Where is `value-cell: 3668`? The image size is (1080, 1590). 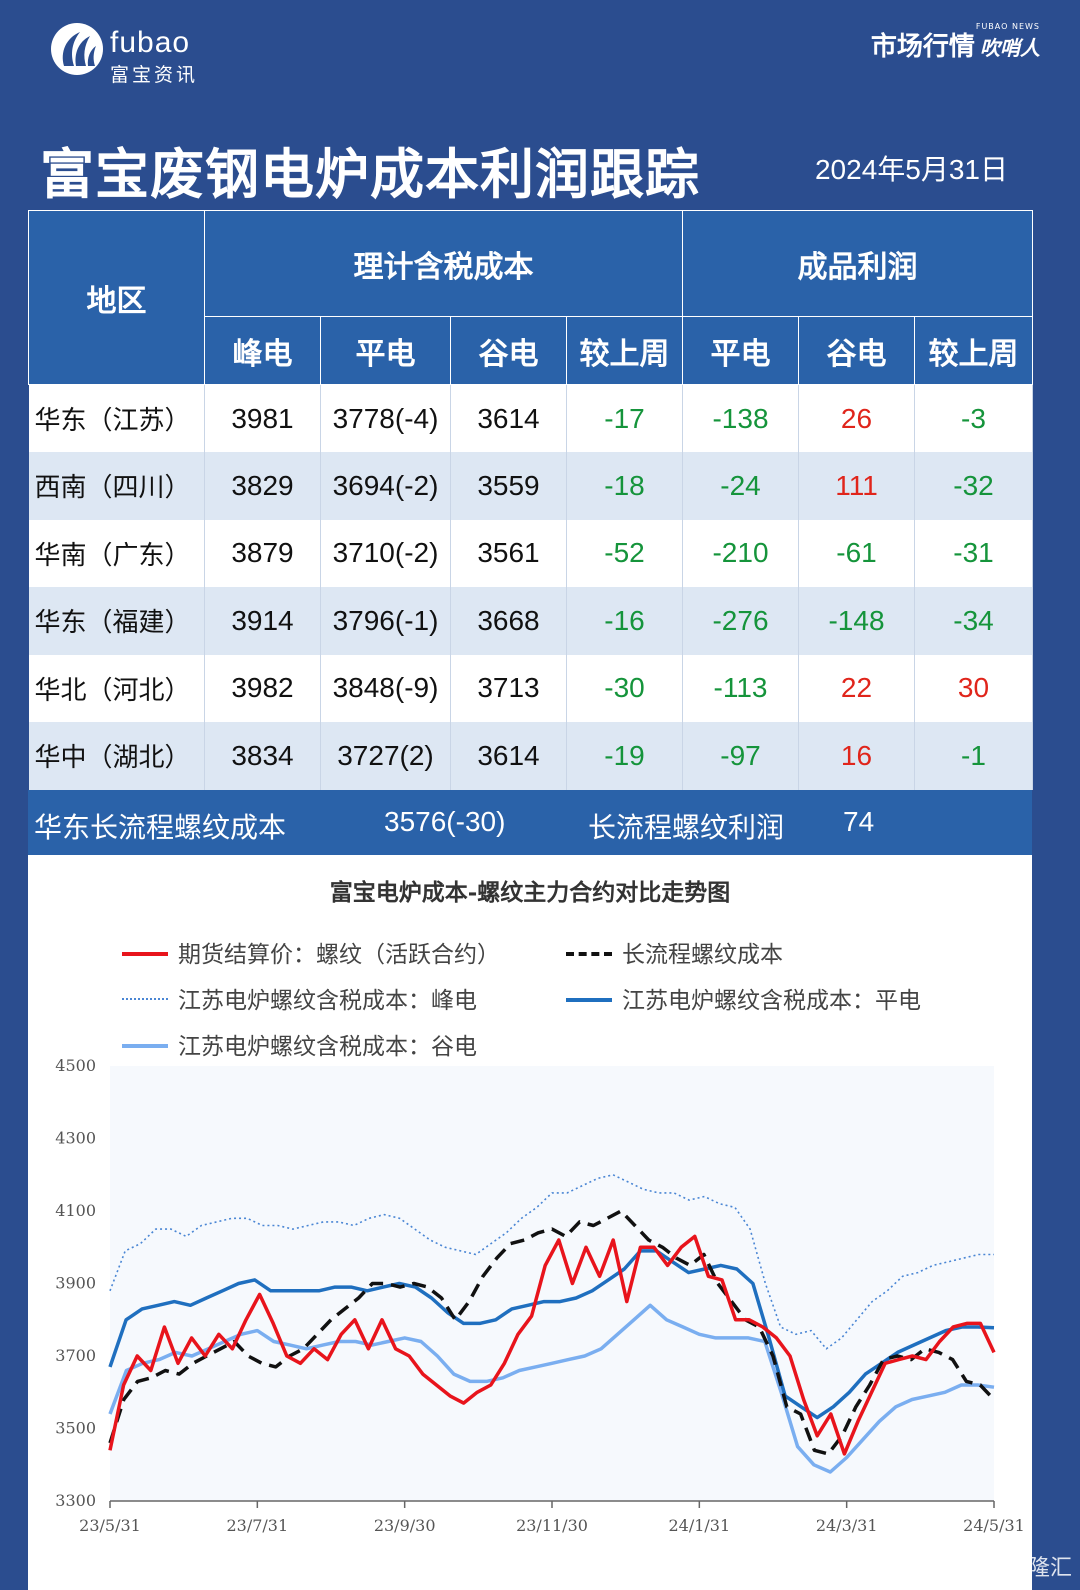 value-cell: 3668 is located at coordinates (508, 621).